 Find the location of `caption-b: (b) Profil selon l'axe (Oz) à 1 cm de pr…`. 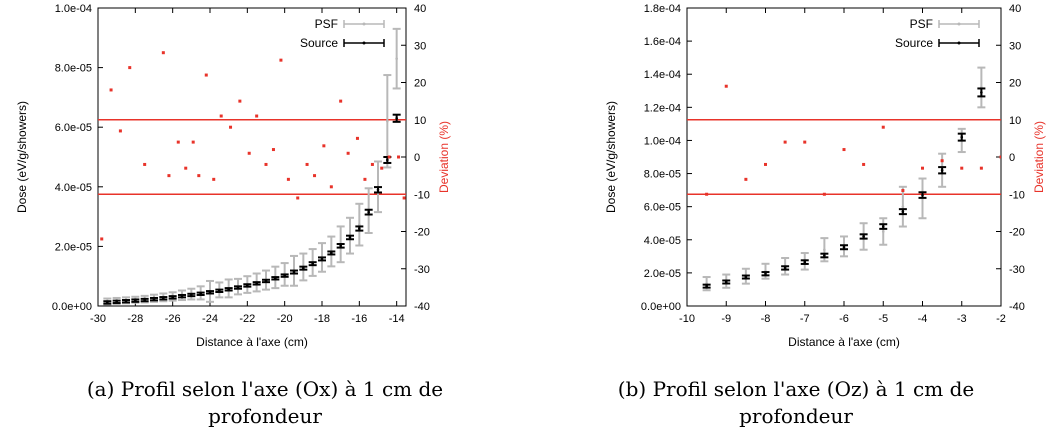

caption-b: (b) Profil selon l'axe (Oz) à 1 cm de pr… is located at coordinates (796, 403).